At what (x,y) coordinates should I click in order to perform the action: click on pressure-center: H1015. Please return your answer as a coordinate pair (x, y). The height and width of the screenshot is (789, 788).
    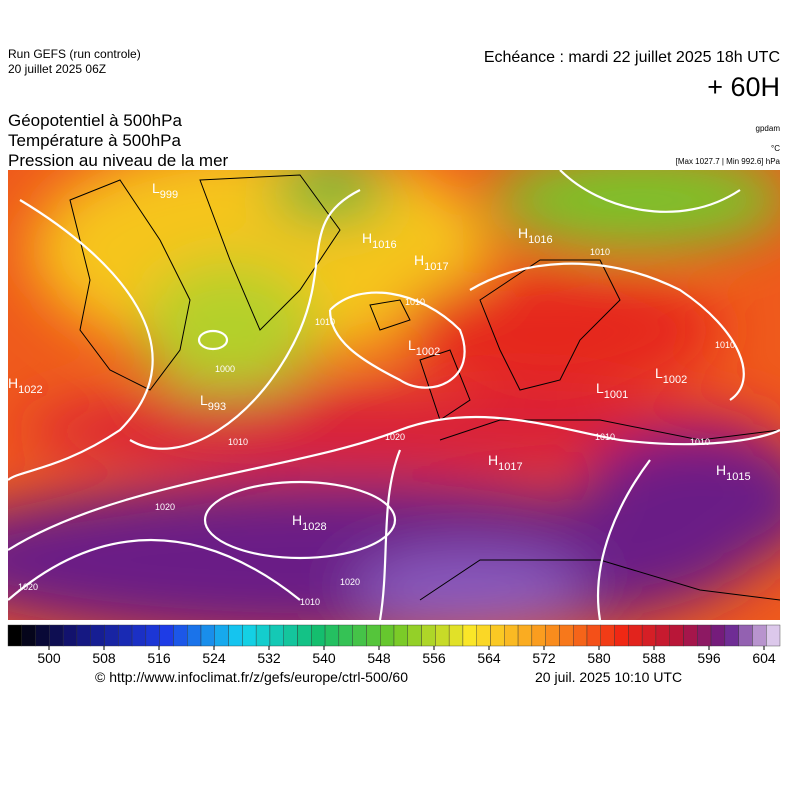
    Looking at the image, I should click on (733, 472).